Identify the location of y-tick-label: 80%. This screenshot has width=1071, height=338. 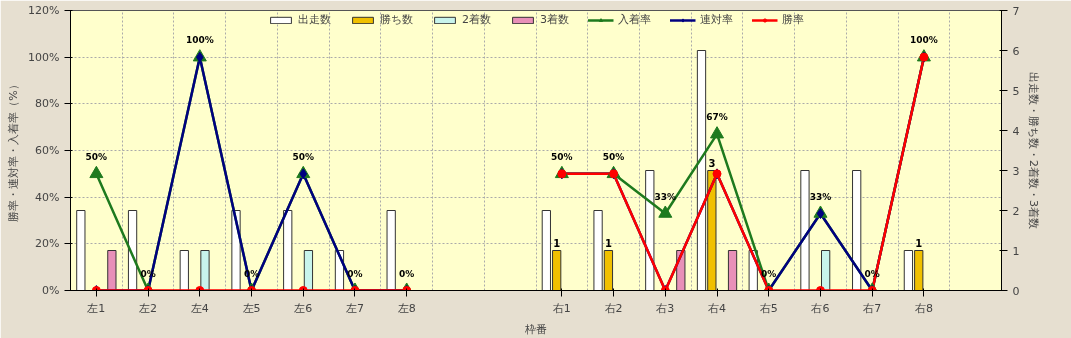
(47, 104).